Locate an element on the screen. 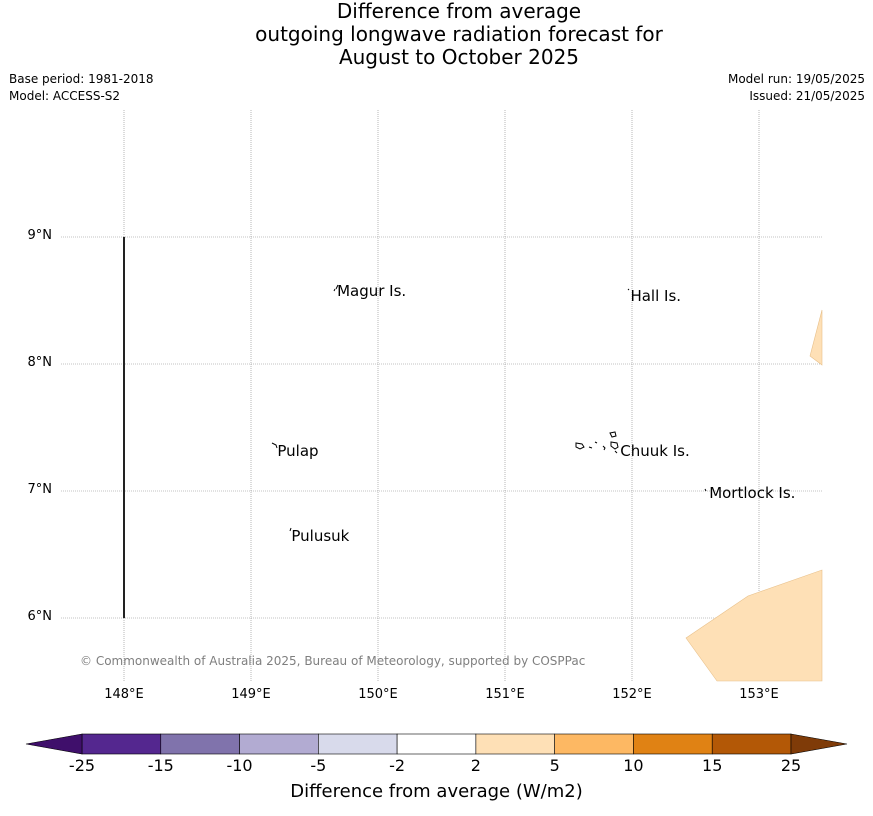  place-label: Chuuk Is. is located at coordinates (655, 450).